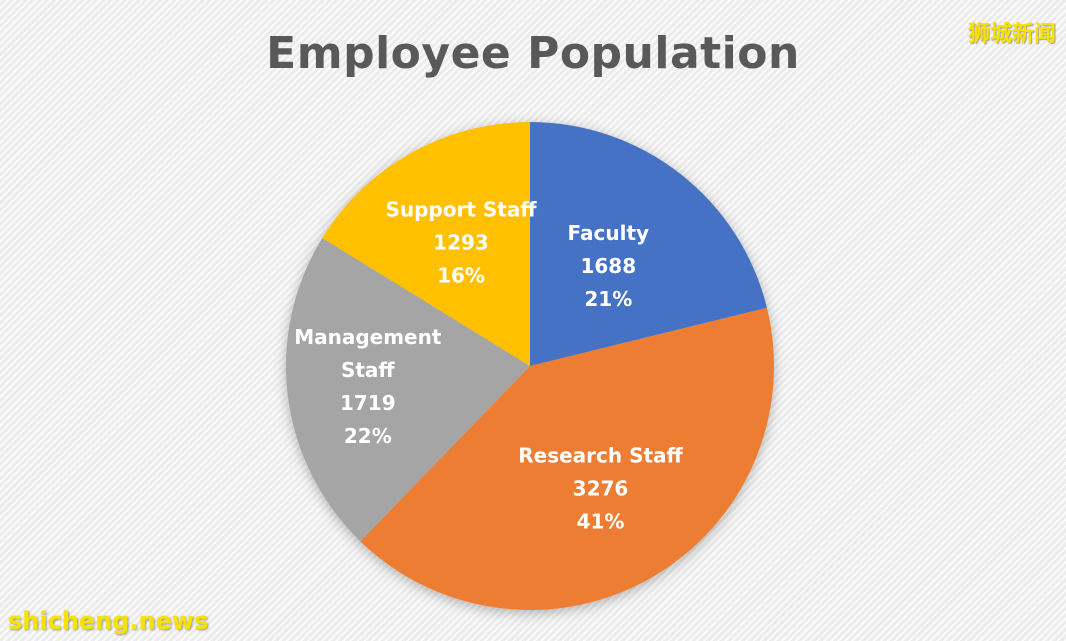  I want to click on pie-slice-faculty, so click(648, 244).